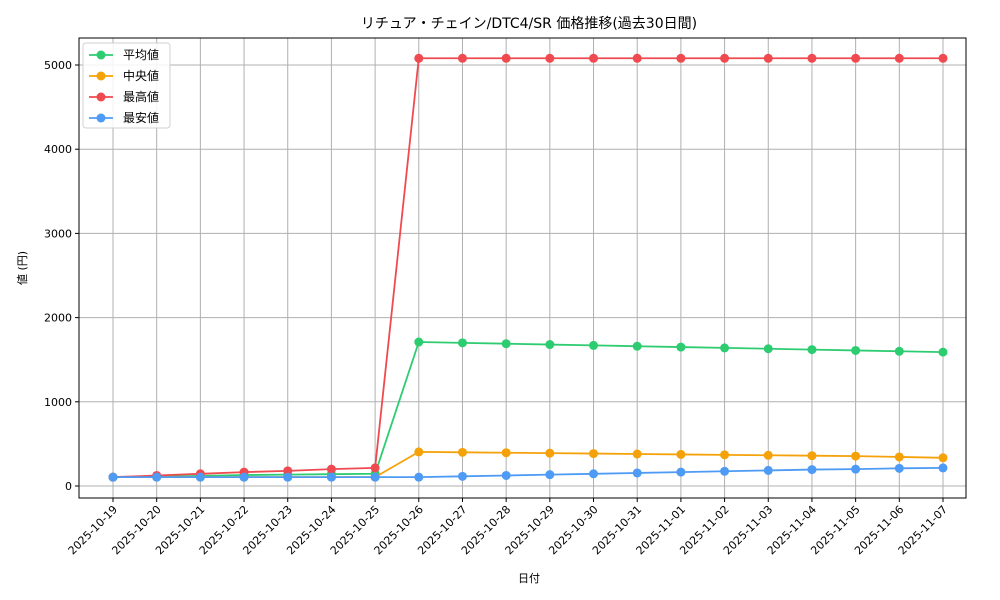  Describe the element at coordinates (141, 117) in the screenshot. I see `legend-label: 最安値` at that location.